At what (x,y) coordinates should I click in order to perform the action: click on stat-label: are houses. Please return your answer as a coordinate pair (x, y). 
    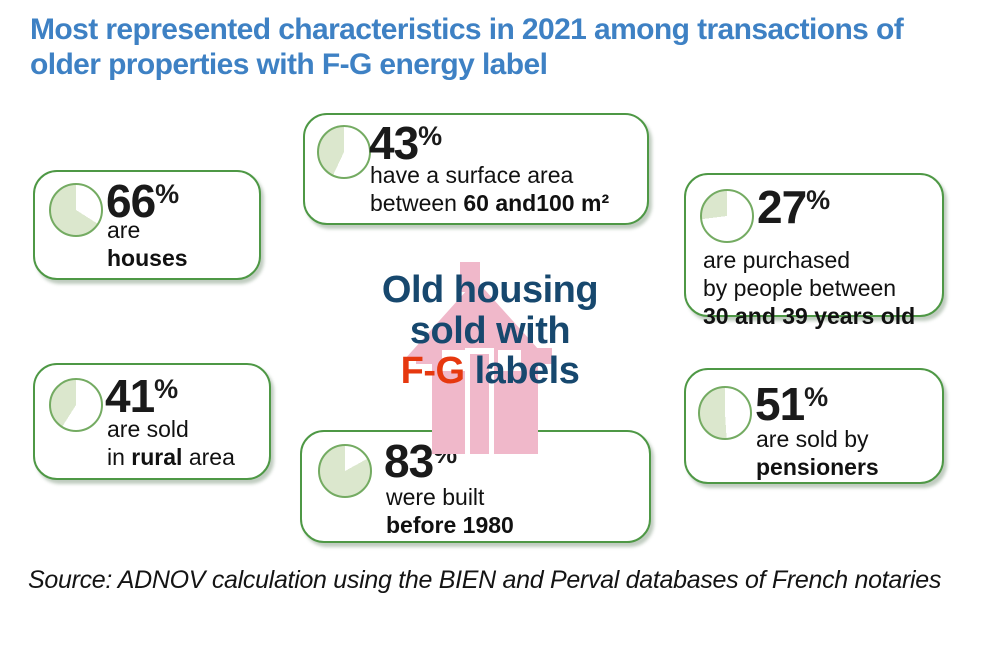
    Looking at the image, I should click on (147, 244).